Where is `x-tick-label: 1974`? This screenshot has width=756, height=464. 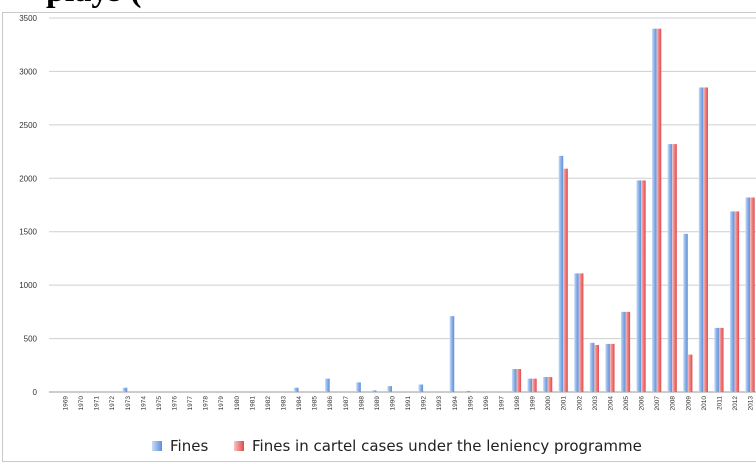 x-tick-label: 1974 is located at coordinates (143, 403).